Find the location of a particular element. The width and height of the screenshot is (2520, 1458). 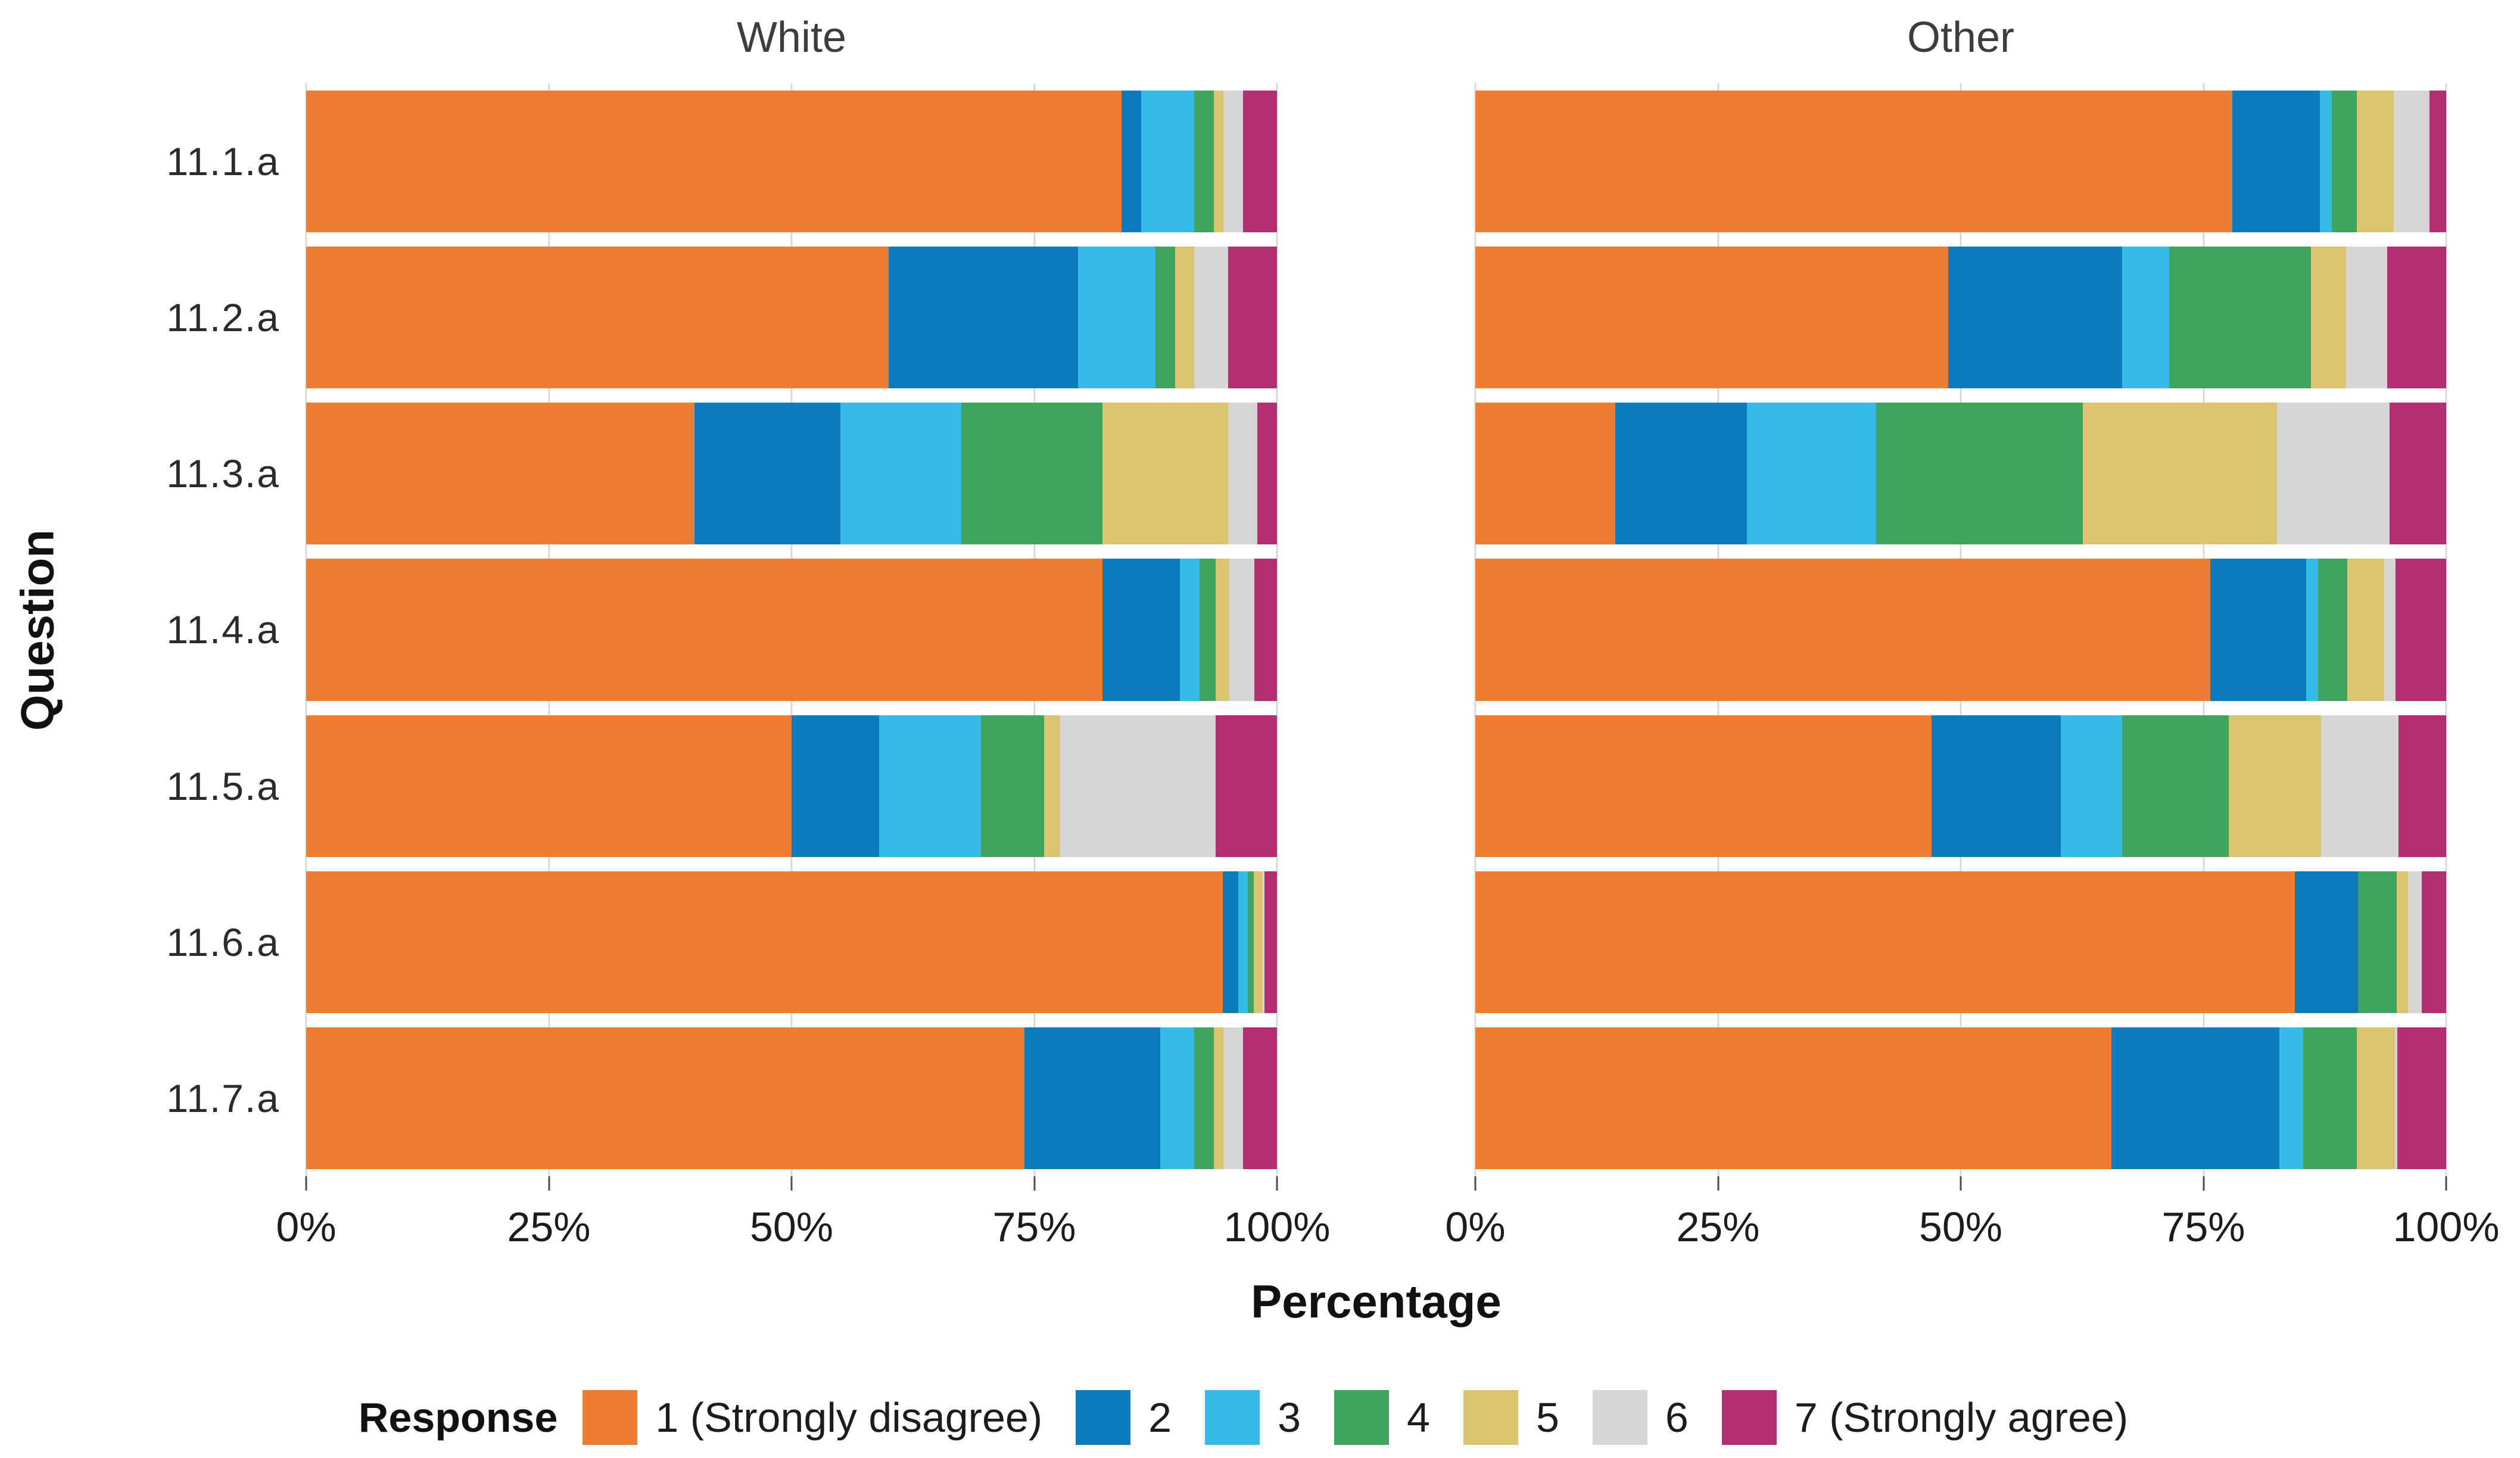

bar-white-11.3.a is located at coordinates (791, 474).